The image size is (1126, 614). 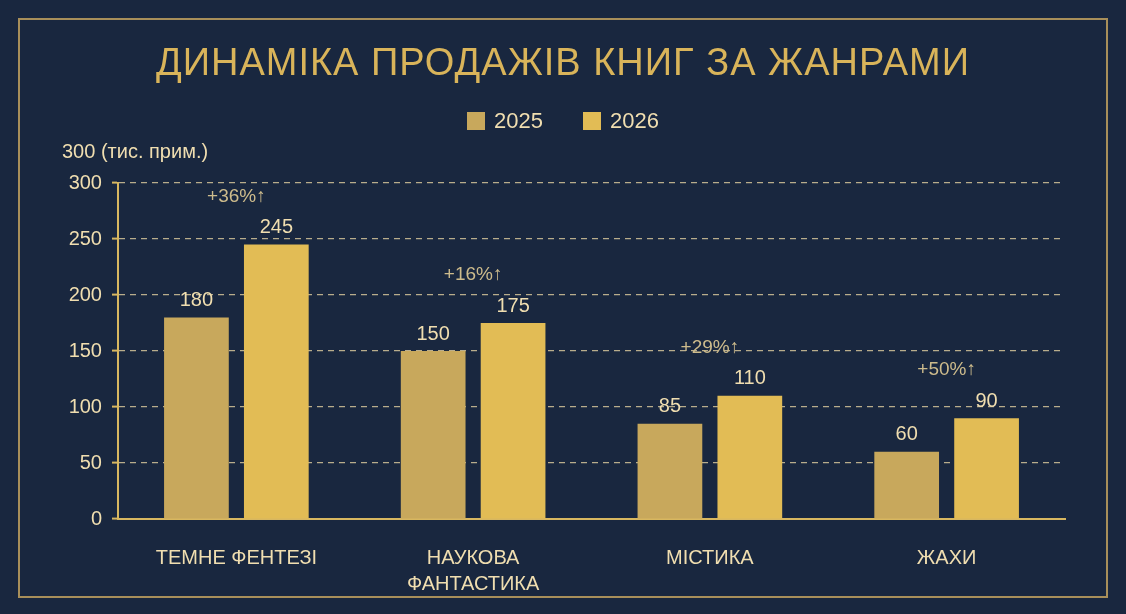 What do you see at coordinates (85, 405) in the screenshot?
I see `y-tick-label: 100` at bounding box center [85, 405].